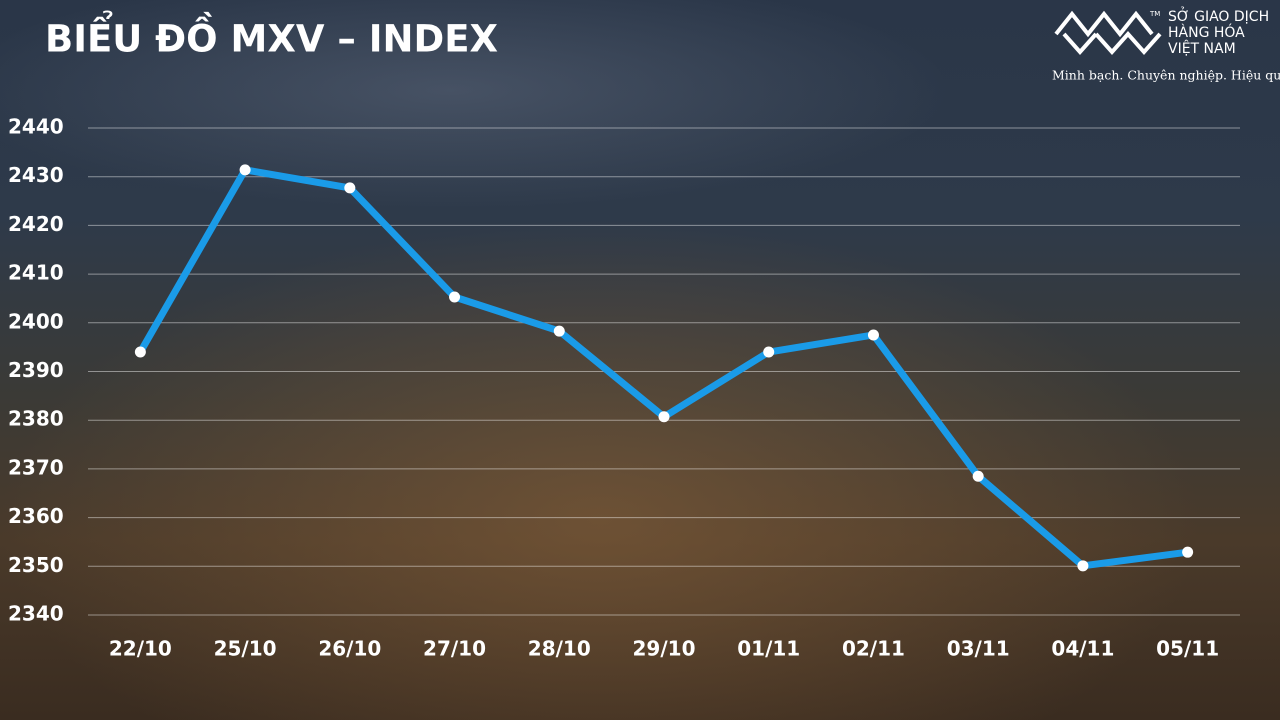  What do you see at coordinates (349, 649) in the screenshot?
I see `x-tick-label: 26/10` at bounding box center [349, 649].